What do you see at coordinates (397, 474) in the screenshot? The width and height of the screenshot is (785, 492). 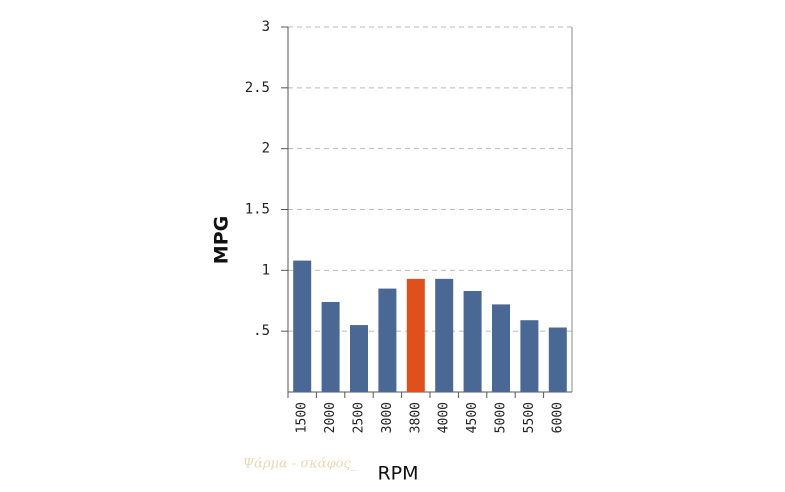 I see `x-axis-title: RPM` at bounding box center [397, 474].